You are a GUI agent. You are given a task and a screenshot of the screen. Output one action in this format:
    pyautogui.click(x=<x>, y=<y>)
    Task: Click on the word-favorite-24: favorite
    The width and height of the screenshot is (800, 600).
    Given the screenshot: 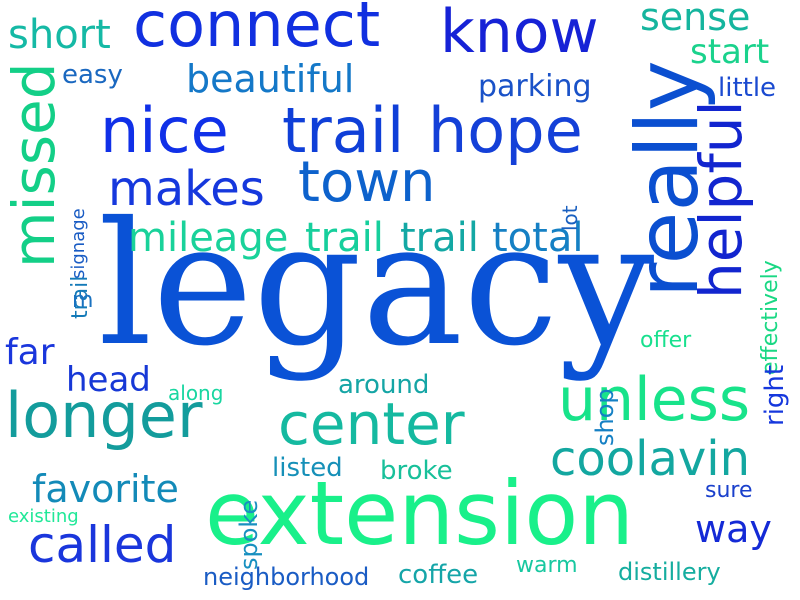 What is the action you would take?
    pyautogui.click(x=105, y=489)
    